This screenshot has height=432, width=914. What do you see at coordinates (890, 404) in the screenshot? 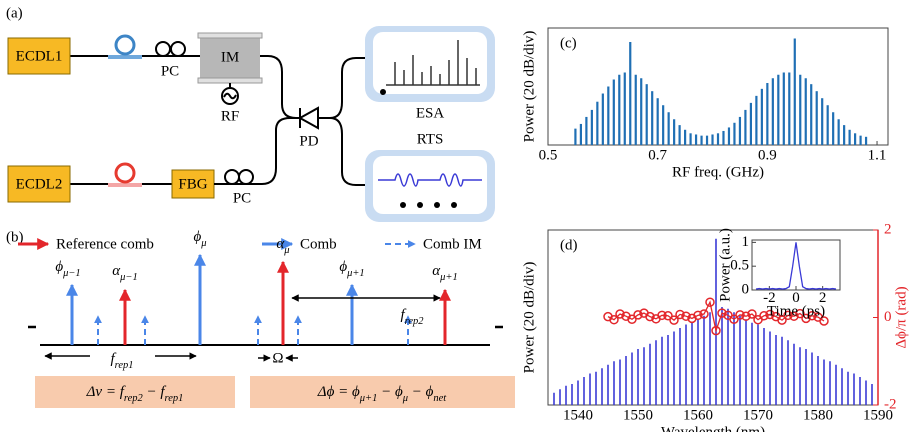
I see `y2-tick-label: -2` at bounding box center [890, 404].